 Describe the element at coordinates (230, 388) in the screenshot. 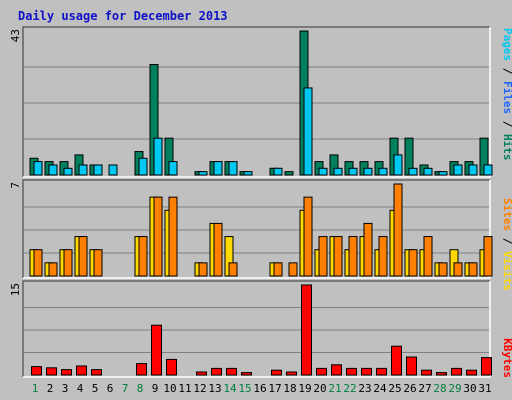

I see `x-tick-label: 14` at that location.